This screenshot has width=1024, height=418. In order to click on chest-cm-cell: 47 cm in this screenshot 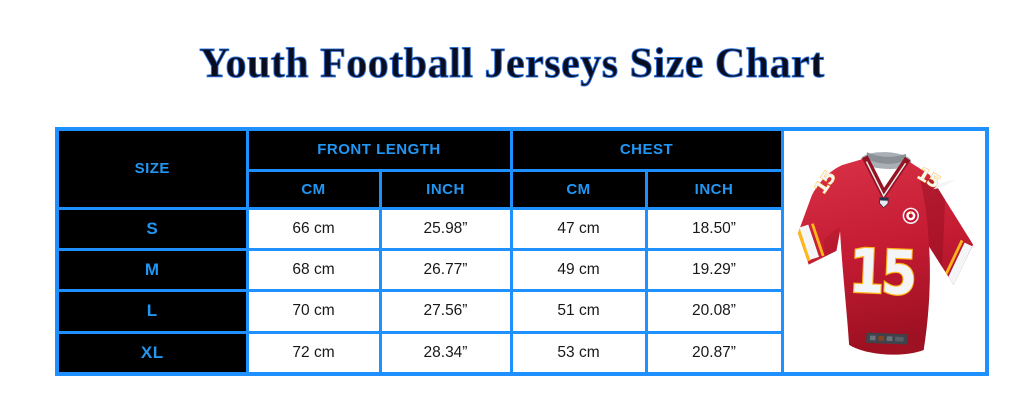, I will do `click(578, 228)`.